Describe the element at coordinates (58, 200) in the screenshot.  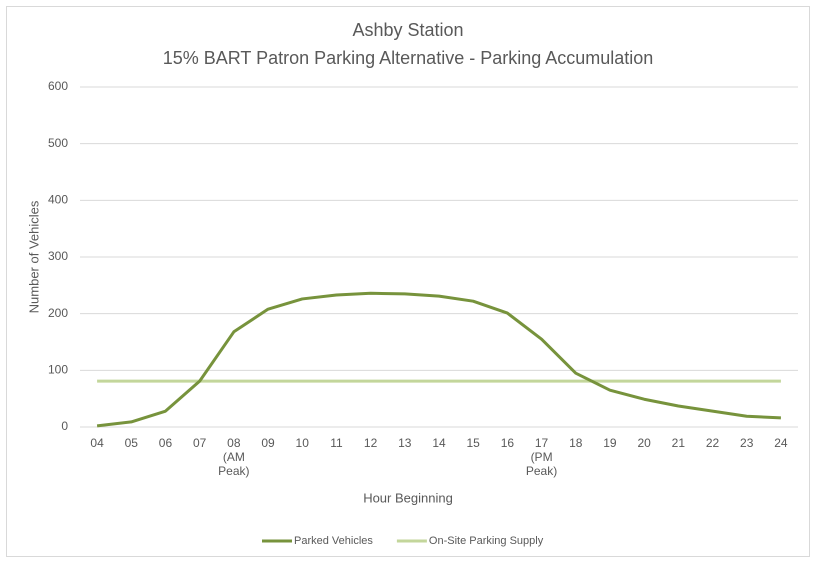
I see `y-tick-label: 400` at that location.